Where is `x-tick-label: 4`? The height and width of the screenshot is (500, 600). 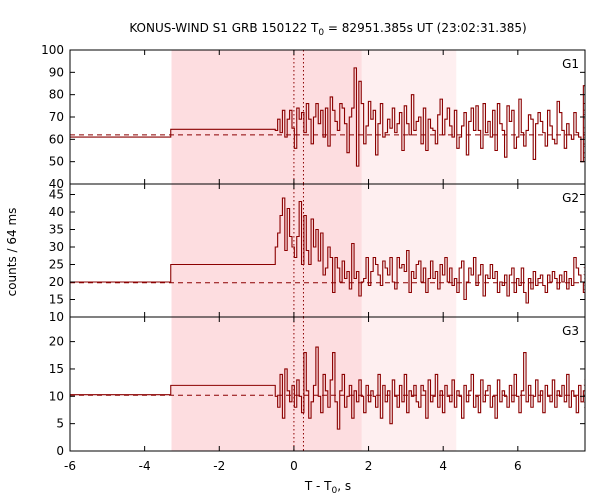
x-tick-label: 4 is located at coordinates (443, 466).